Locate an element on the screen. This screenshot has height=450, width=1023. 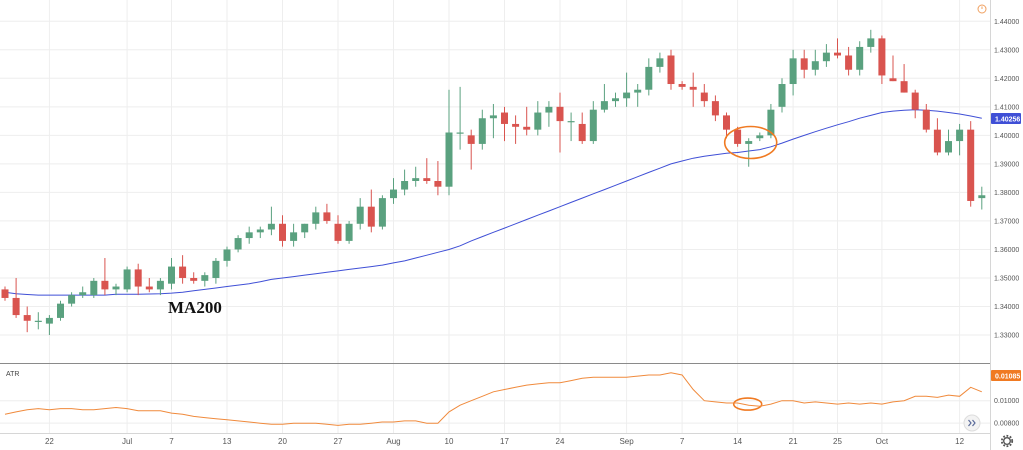
atr-value-badge is located at coordinates (1006, 375).